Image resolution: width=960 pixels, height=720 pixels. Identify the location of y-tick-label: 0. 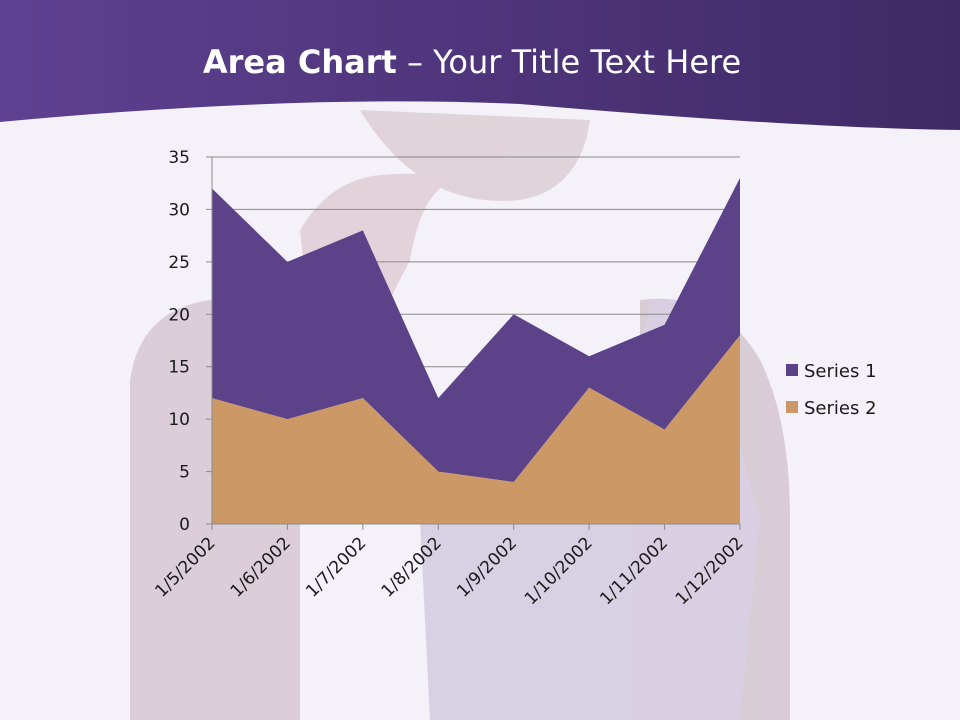
(184, 525).